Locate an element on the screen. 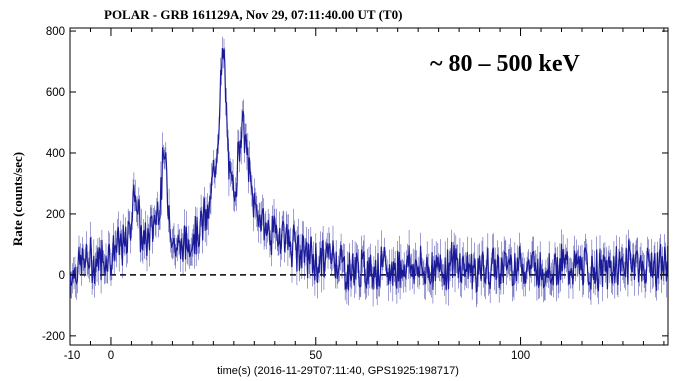 Image resolution: width=683 pixels, height=381 pixels. y-tick-label: 0 is located at coordinates (62, 276).